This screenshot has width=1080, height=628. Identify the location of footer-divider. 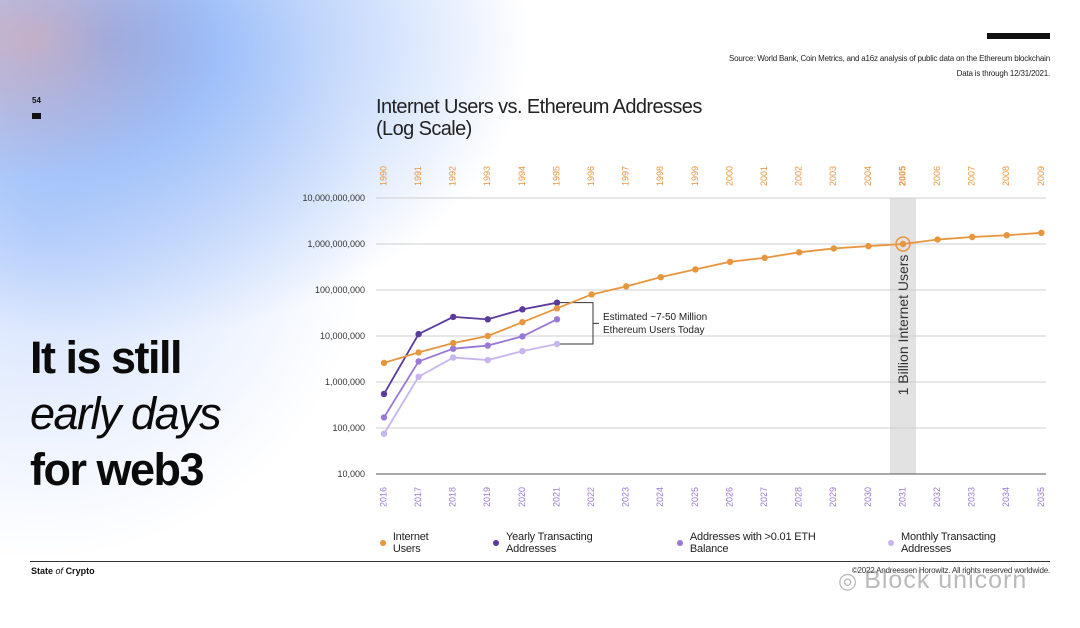
(540, 561).